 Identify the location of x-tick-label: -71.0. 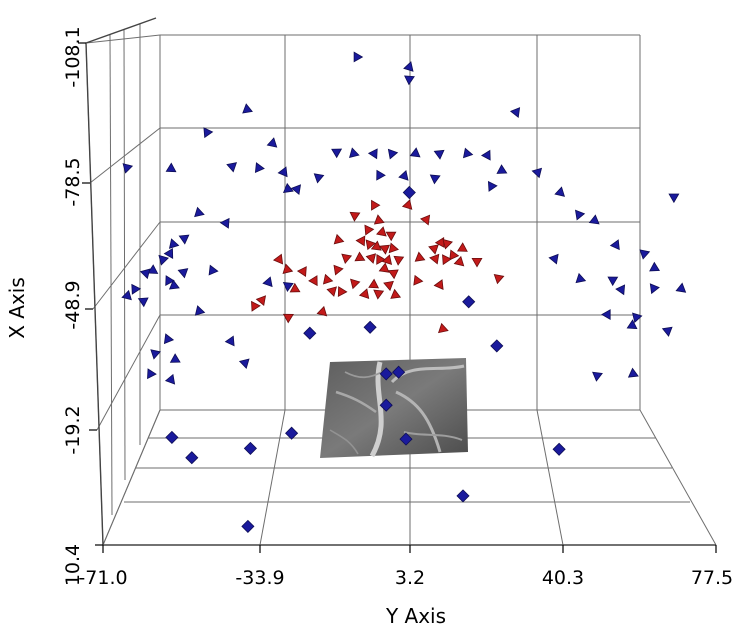
(102, 578).